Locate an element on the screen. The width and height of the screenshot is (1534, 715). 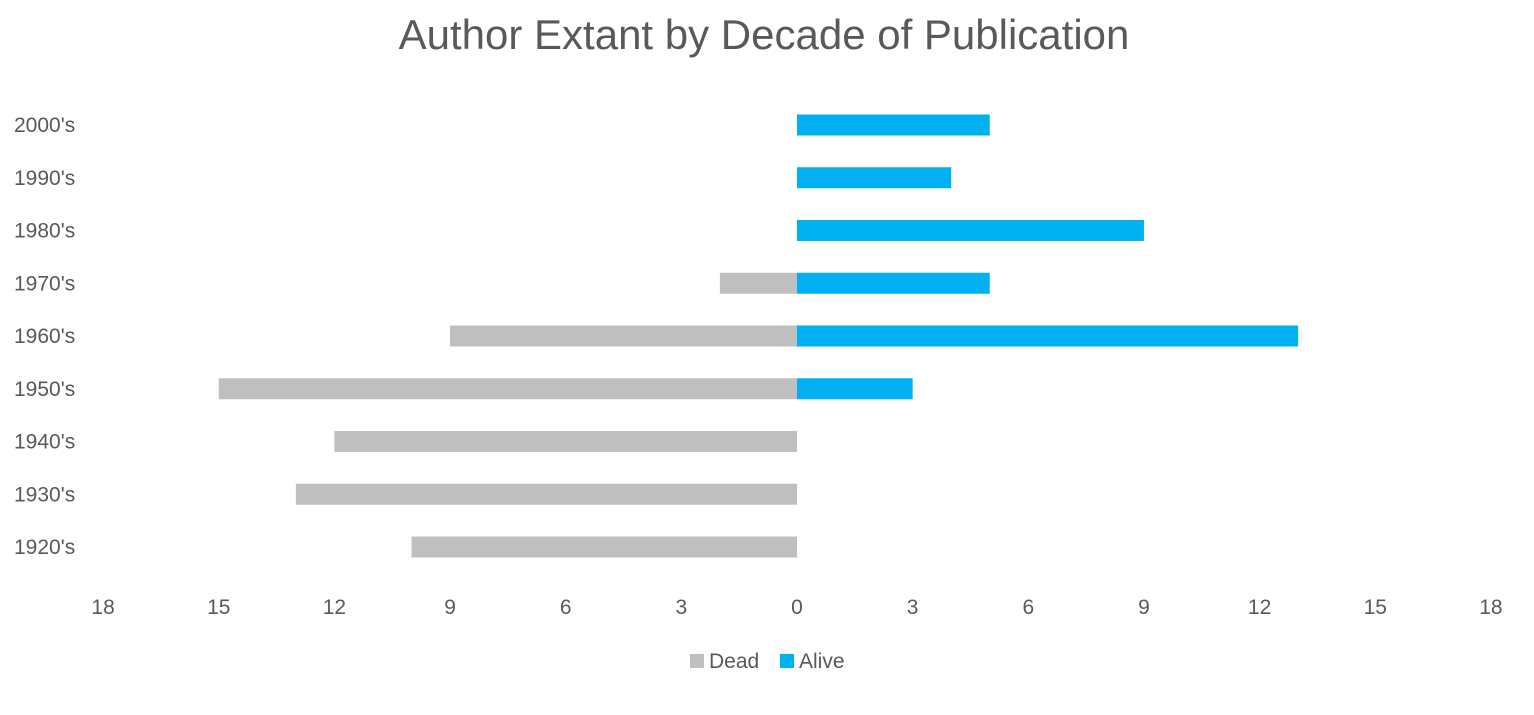
category-label-2000-s: 2000's is located at coordinates (44, 125).